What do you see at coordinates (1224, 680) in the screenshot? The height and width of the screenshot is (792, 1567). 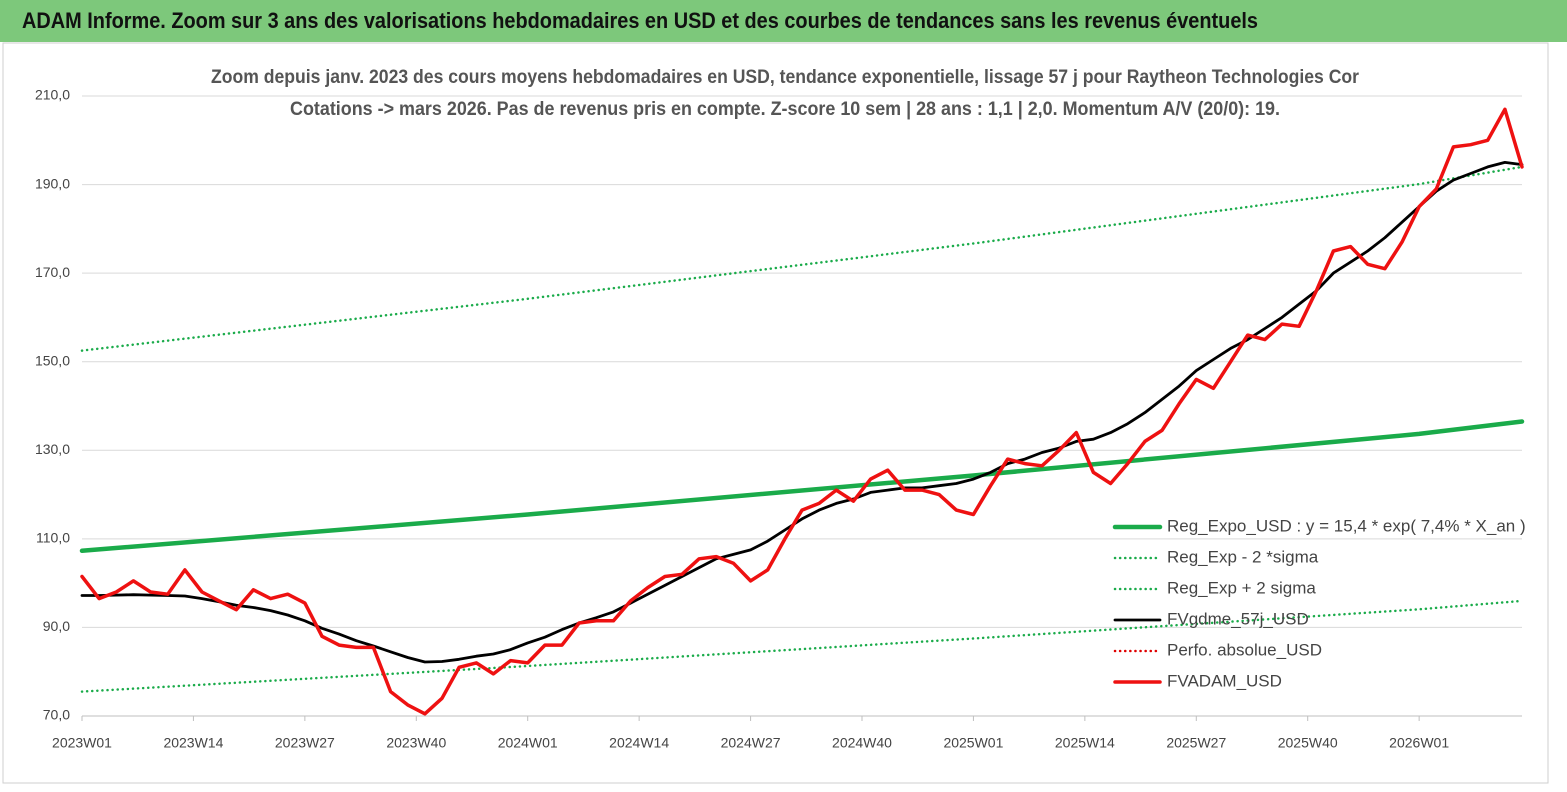 I see `legend-label: FVADAM_USD` at bounding box center [1224, 680].